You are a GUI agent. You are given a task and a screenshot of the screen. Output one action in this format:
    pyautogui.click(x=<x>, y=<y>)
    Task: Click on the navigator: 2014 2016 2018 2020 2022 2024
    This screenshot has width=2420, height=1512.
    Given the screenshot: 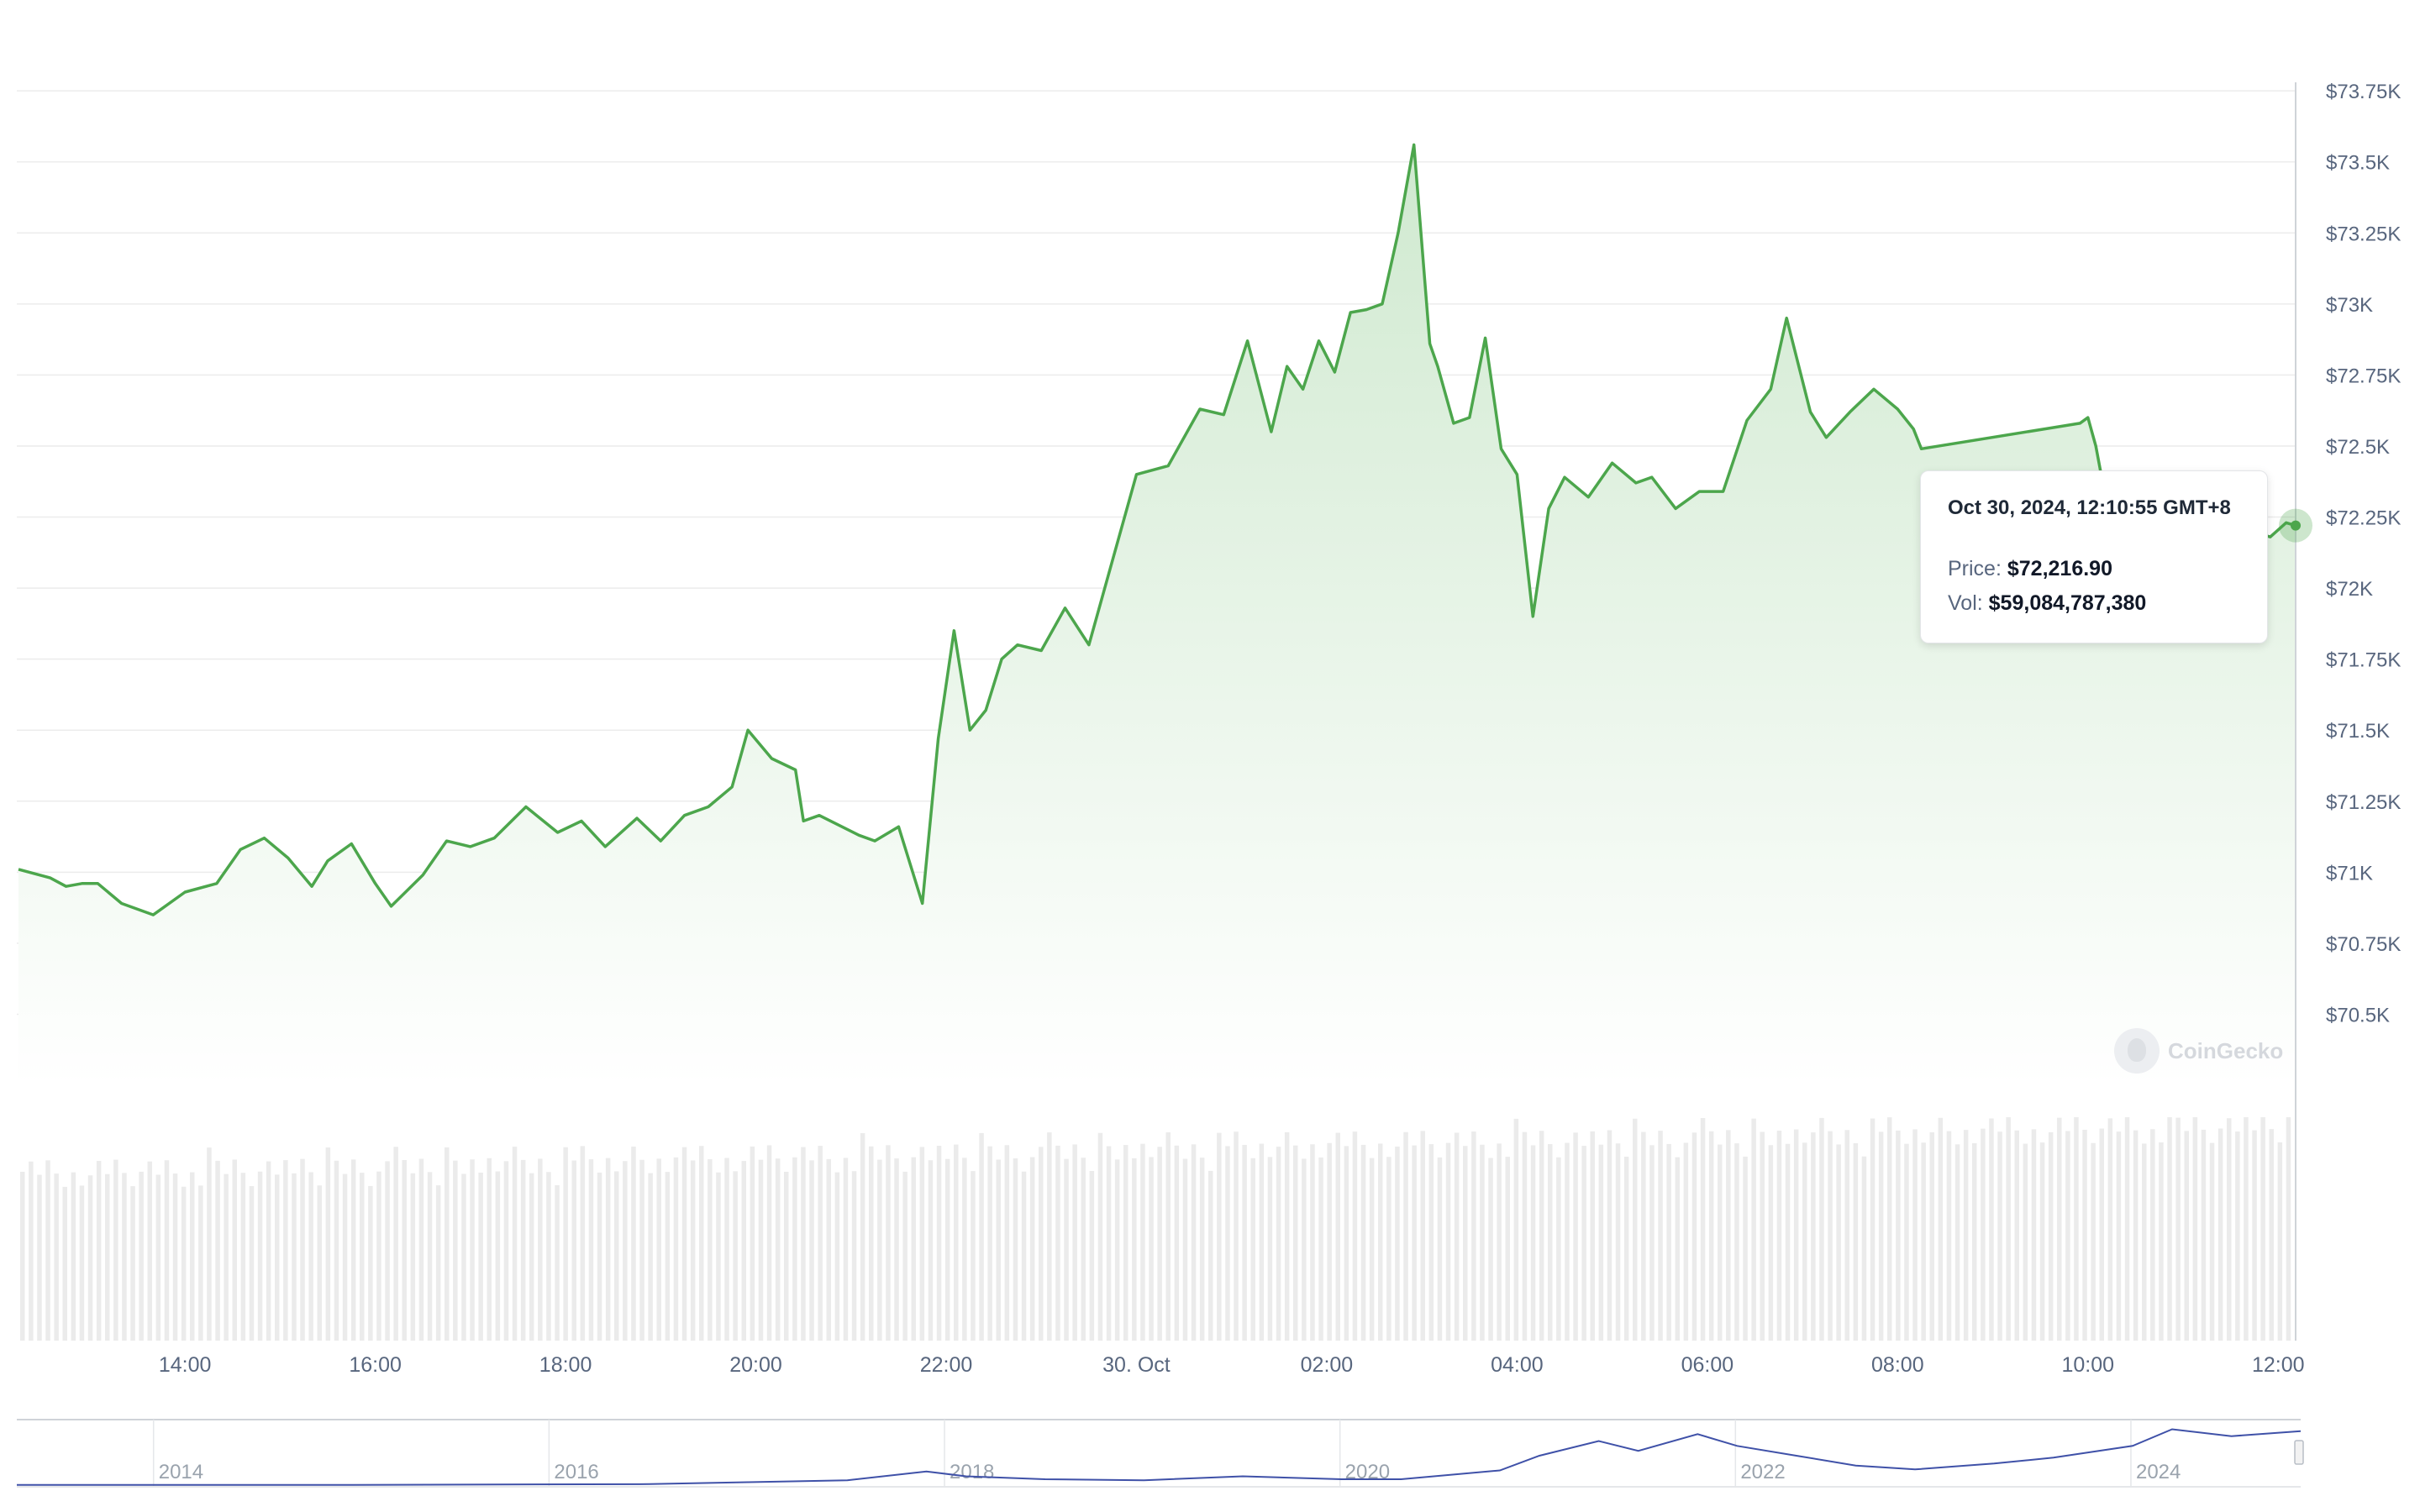 What is the action you would take?
    pyautogui.click(x=1160, y=1453)
    